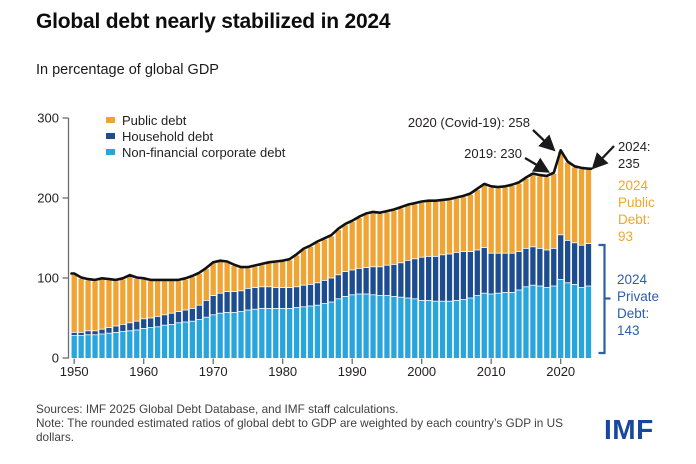 This screenshot has width=696, height=464. I want to click on legend-item-public: Public debt, so click(195, 120).